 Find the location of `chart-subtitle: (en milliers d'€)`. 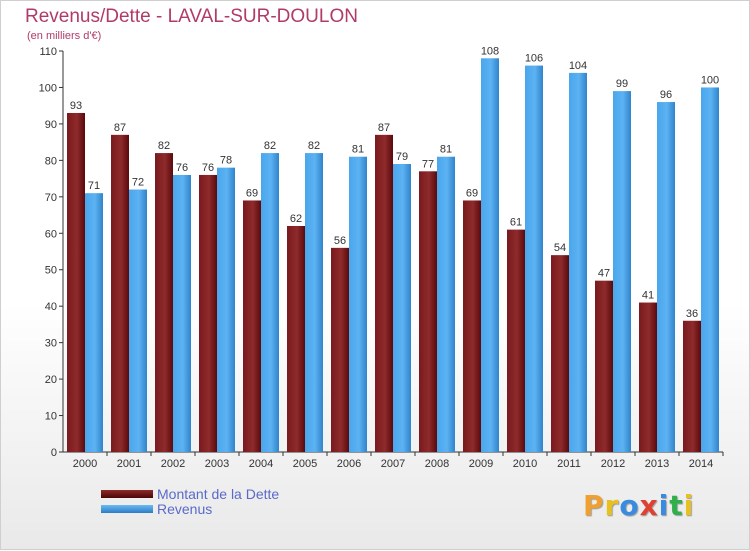

chart-subtitle: (en milliers d'€) is located at coordinates (64, 36).